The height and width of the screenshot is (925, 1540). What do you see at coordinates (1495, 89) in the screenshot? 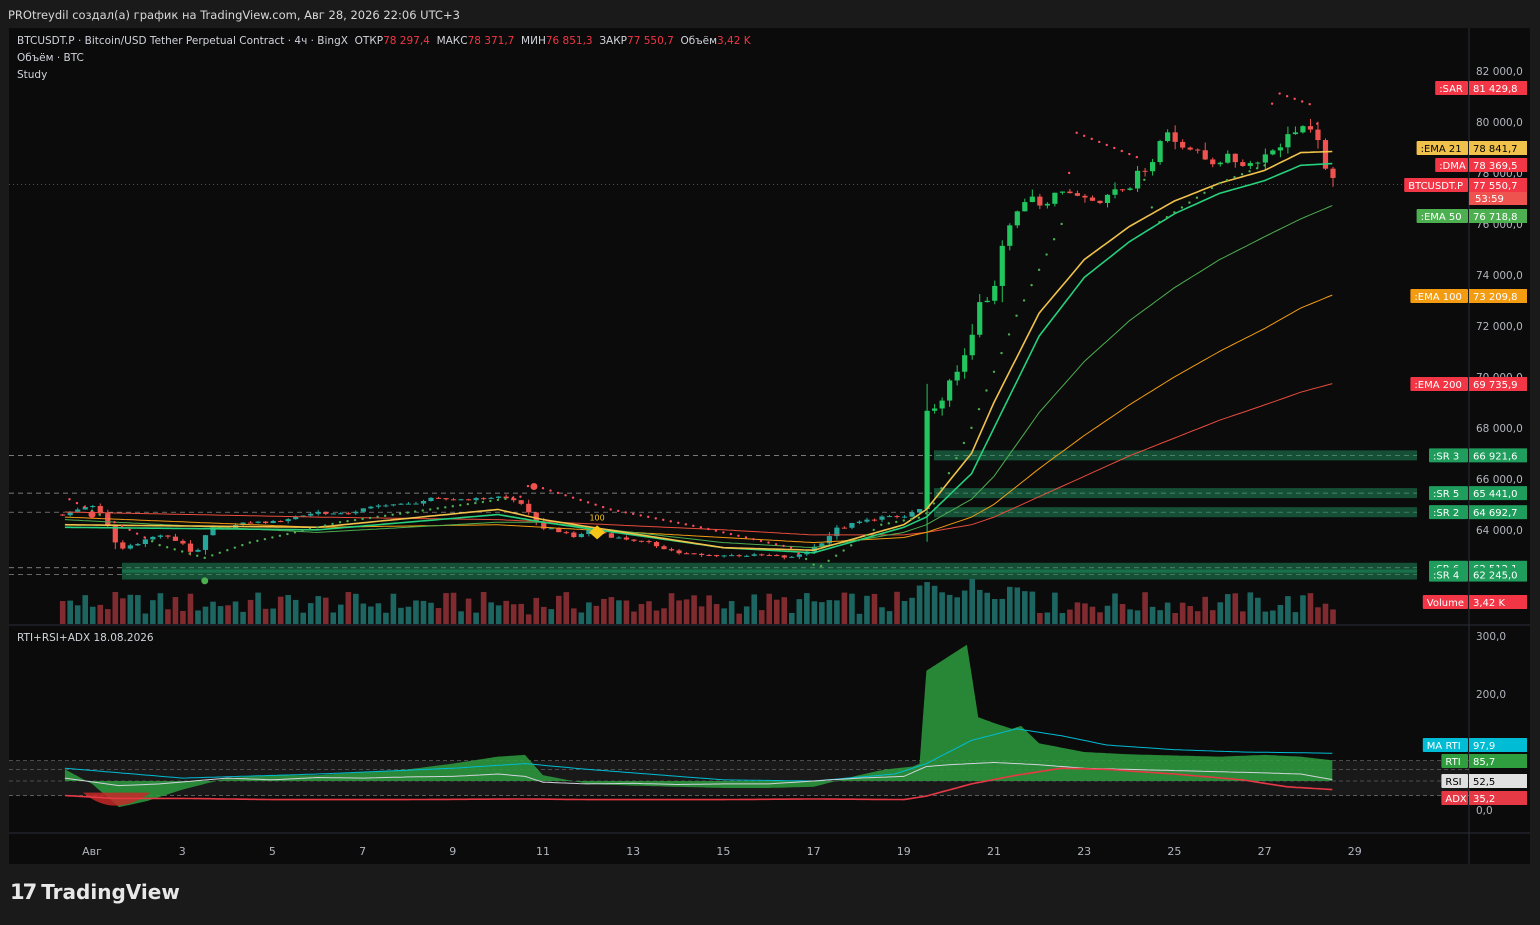
I see `price-label-value: 81 429,8` at bounding box center [1495, 89].